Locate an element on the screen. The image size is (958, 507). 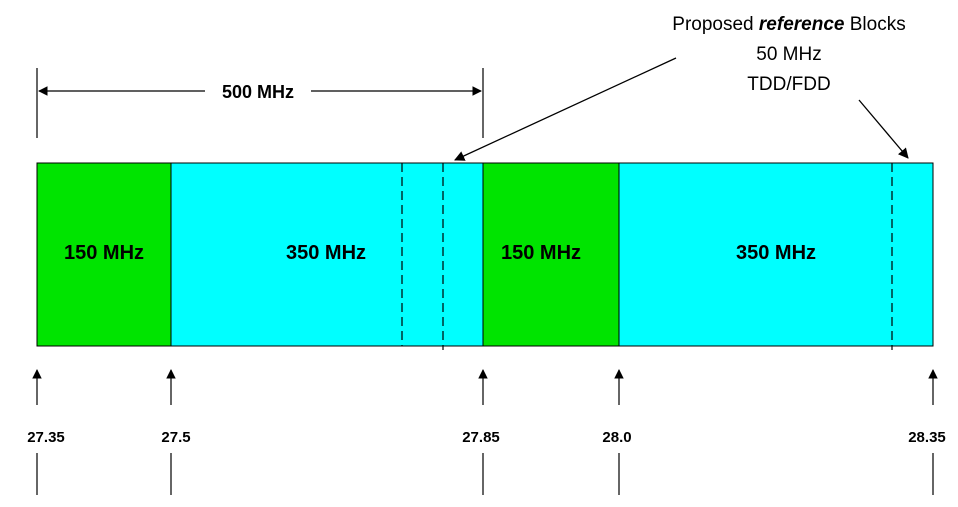
block-label-3: 150 MHz is located at coordinates (541, 253).